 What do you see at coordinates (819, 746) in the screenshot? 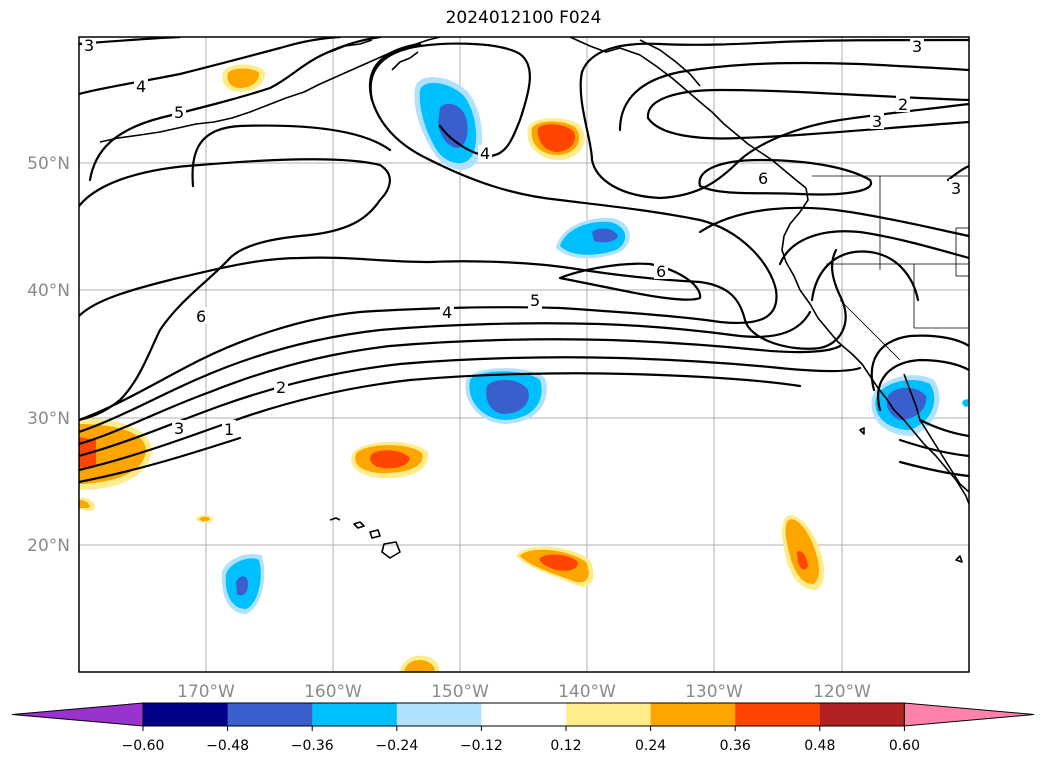
I see `colorbar-tick-label: 0.48` at bounding box center [819, 746].